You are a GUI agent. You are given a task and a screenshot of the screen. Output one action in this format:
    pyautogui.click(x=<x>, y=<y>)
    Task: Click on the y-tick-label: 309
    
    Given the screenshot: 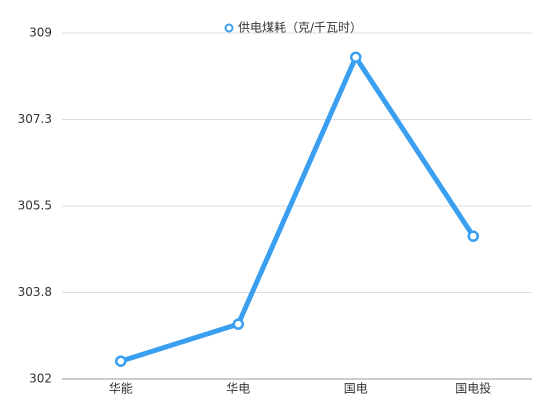 What is the action you would take?
    pyautogui.click(x=40, y=33)
    